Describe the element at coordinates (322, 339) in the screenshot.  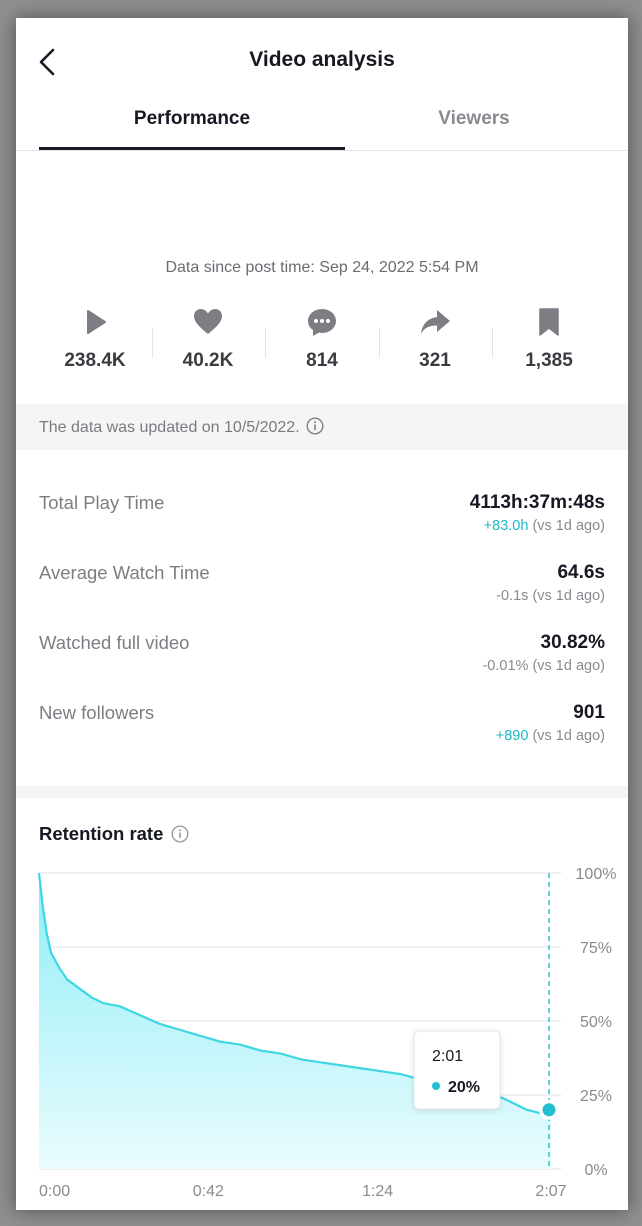
I see `stat-comments: 814` at that location.